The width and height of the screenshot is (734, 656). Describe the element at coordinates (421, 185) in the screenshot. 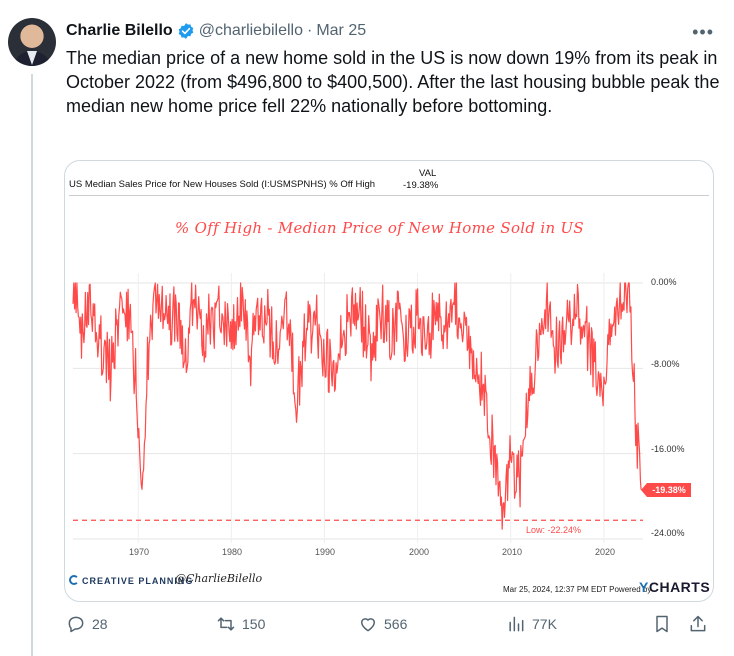

I see `val-value: -19.38%` at that location.